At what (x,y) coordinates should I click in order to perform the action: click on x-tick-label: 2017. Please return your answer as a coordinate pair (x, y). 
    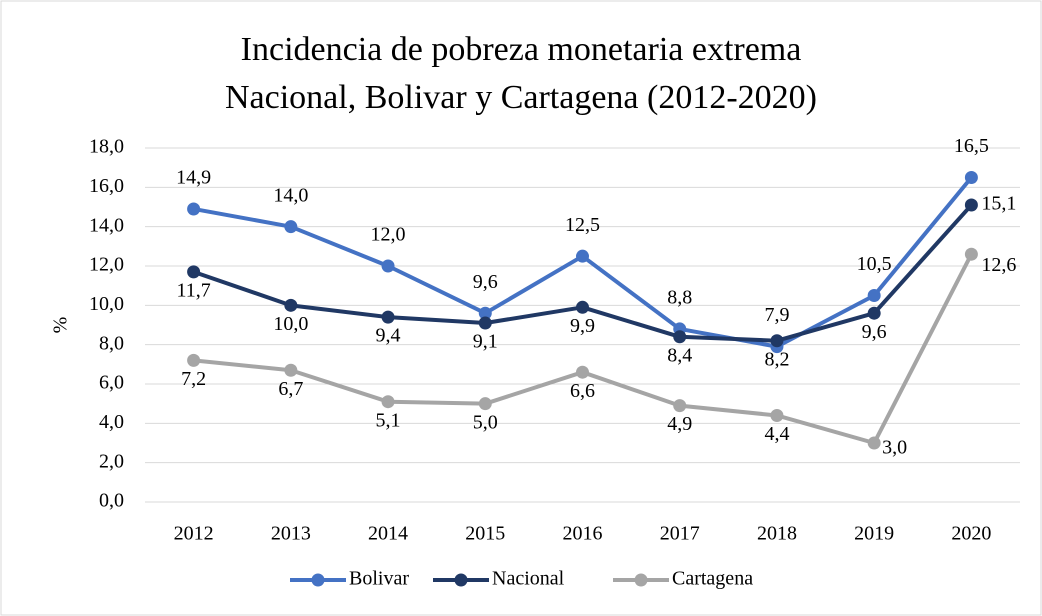
    Looking at the image, I should click on (680, 534).